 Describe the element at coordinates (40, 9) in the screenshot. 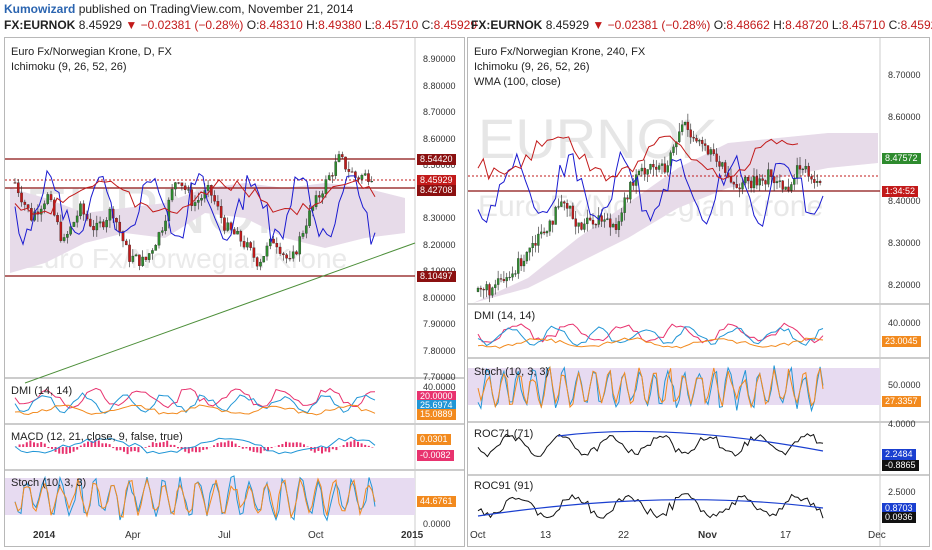

I see `author-name: Kumowizard` at that location.